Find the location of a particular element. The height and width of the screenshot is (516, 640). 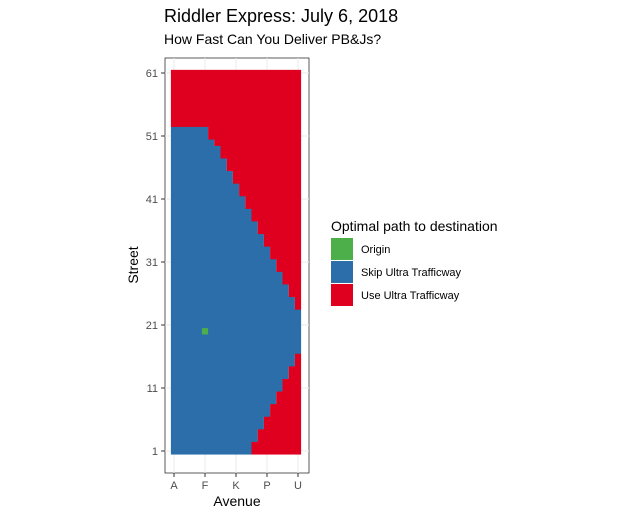

y-tick-label: 21 is located at coordinates (152, 326).